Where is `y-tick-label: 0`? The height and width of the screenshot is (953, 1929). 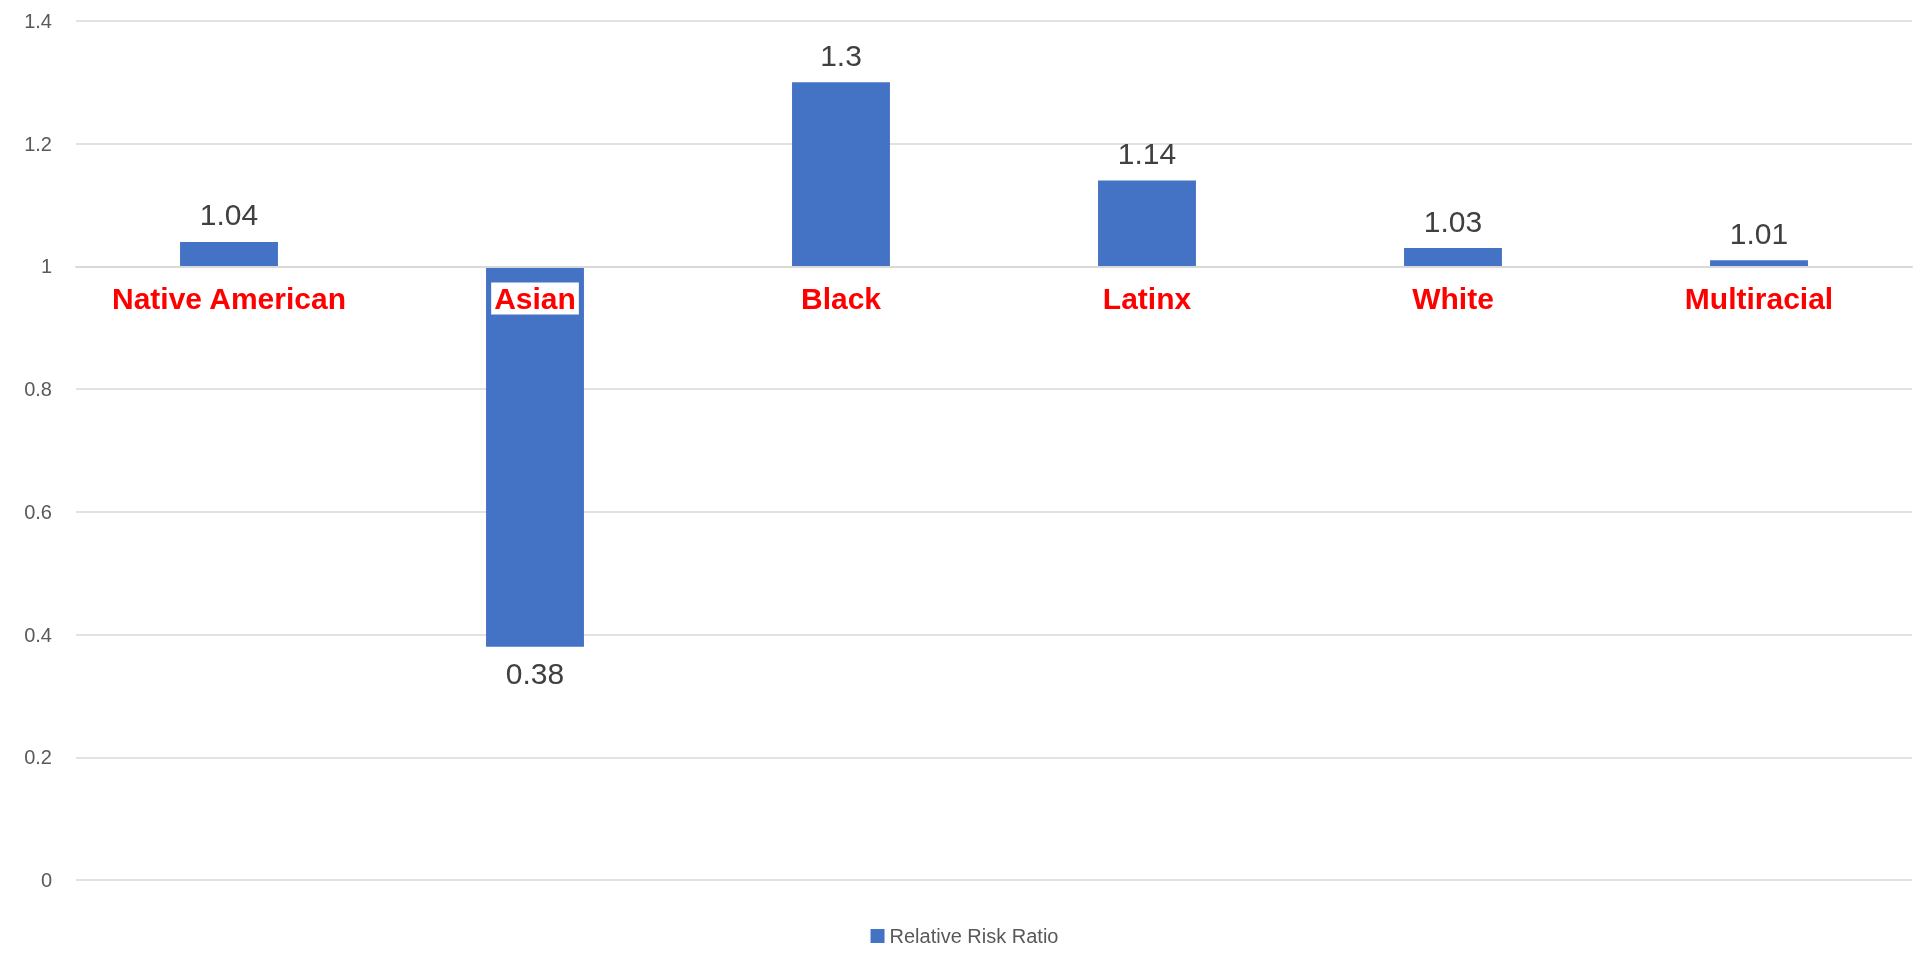 y-tick-label: 0 is located at coordinates (46, 880).